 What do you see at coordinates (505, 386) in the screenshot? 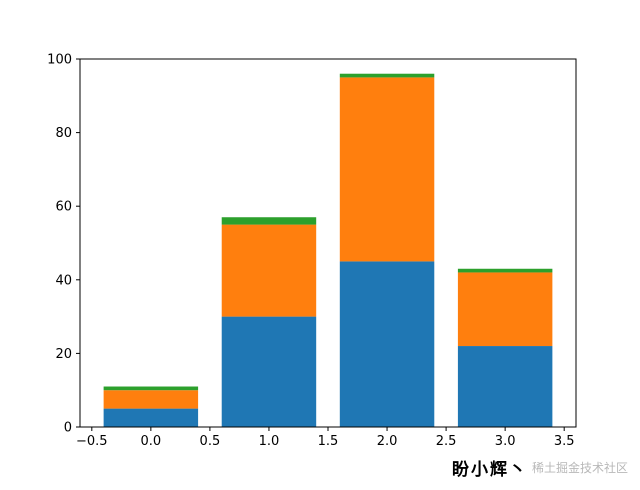
I see `bar-series0-x3` at bounding box center [505, 386].